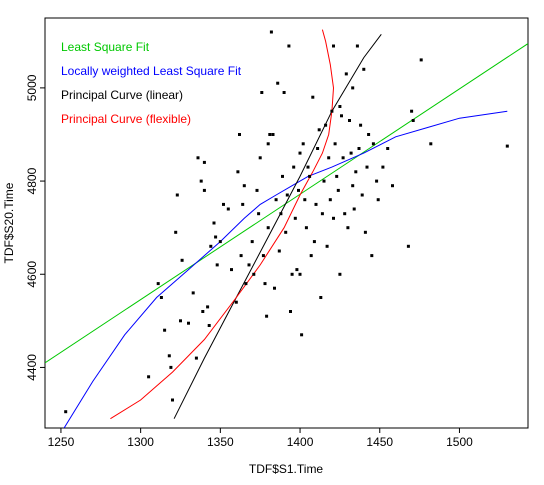 The width and height of the screenshot is (544, 485). What do you see at coordinates (220, 442) in the screenshot?
I see `x-tick-label: 1350` at bounding box center [220, 442].